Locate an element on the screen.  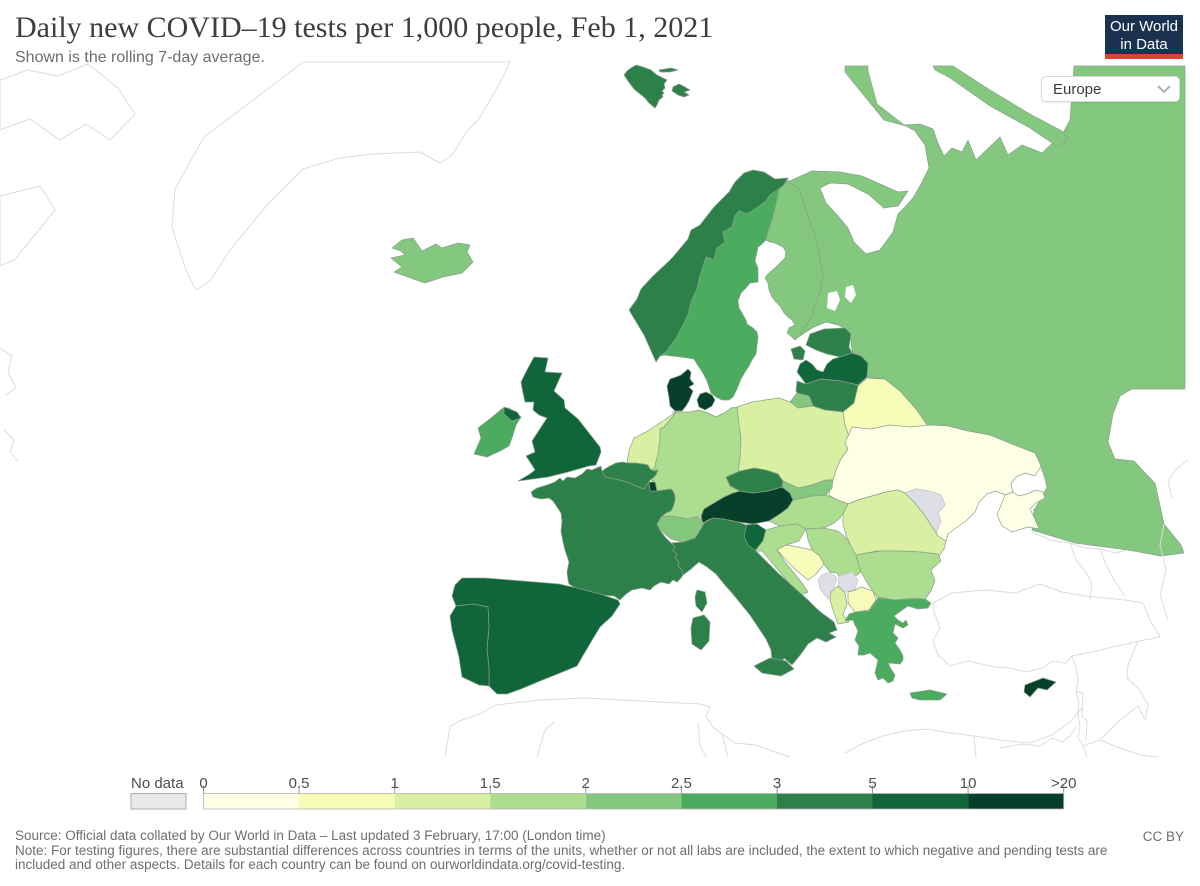
svg-text: 2 is located at coordinates (586, 783).